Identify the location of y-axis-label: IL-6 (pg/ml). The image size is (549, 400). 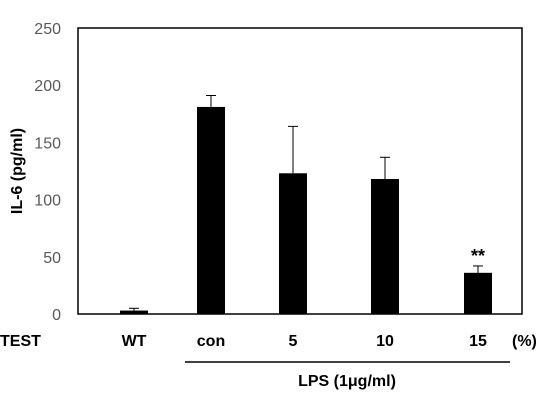
(17, 171).